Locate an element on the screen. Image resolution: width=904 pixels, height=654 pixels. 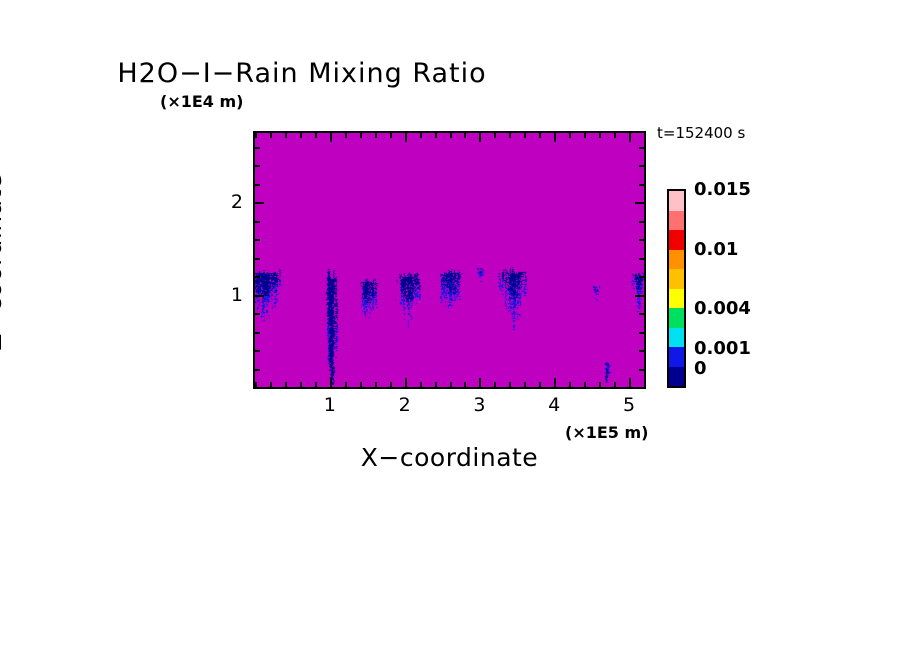
x-tick-label: 1 is located at coordinates (329, 405).